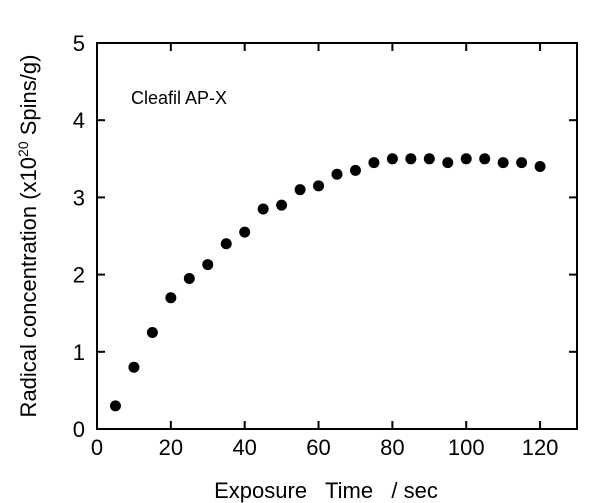 Image resolution: width=594 pixels, height=503 pixels. I want to click on y-tick-label: 2, so click(79, 275).